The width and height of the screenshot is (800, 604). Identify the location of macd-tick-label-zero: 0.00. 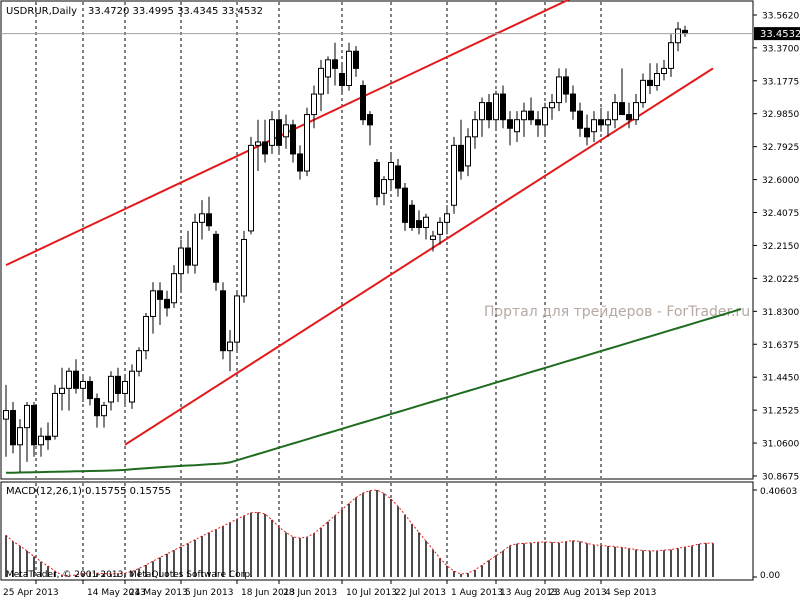
(770, 576).